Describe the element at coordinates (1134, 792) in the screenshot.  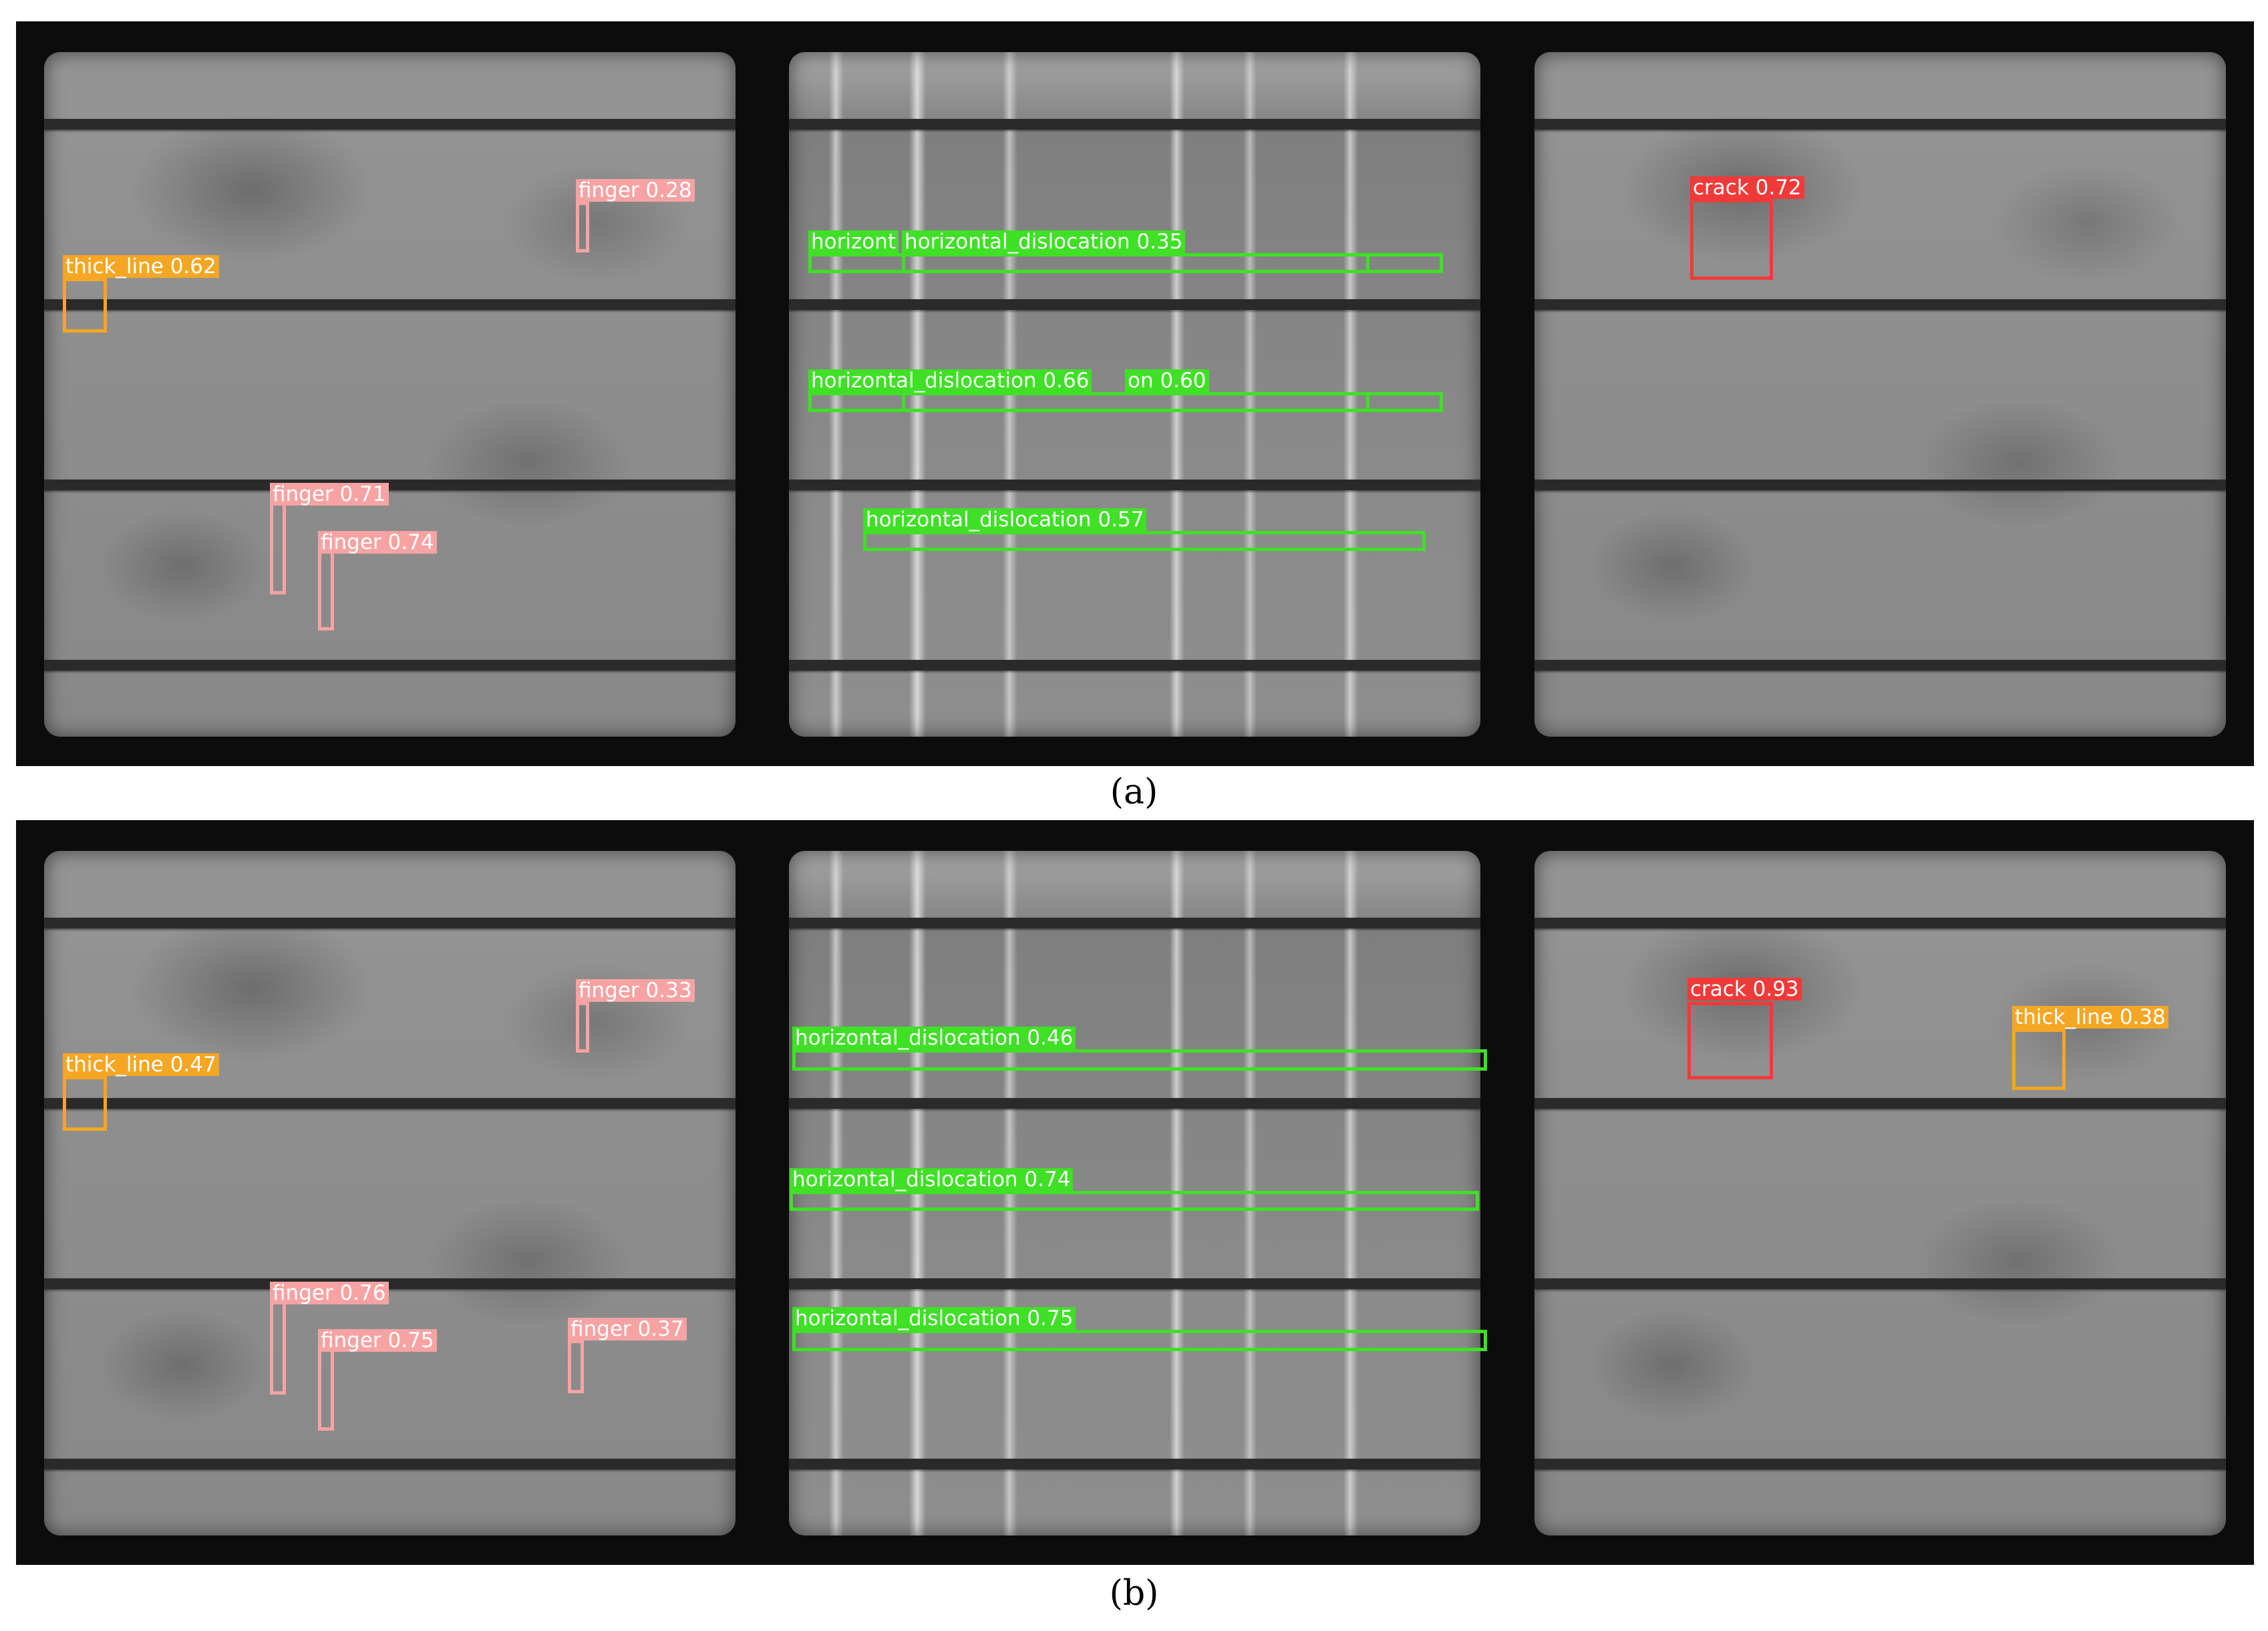
I see `caption-panel-a: (a)` at that location.